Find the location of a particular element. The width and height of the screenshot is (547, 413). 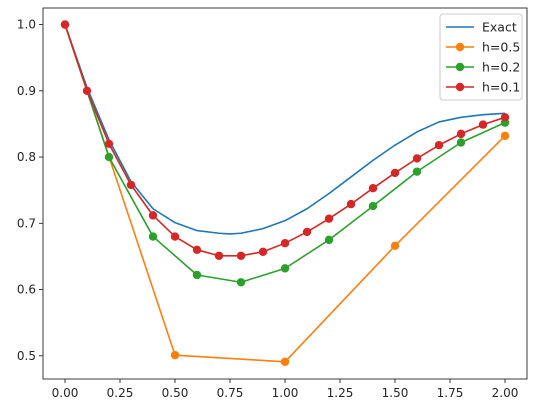

legend-label: h=0.1 is located at coordinates (501, 87).